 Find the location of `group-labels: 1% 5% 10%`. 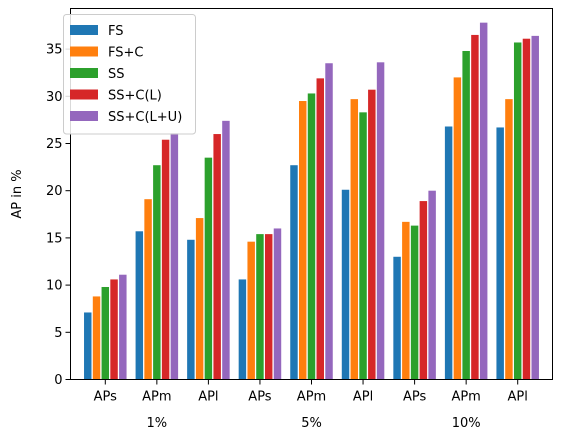

group-labels: 1% 5% 10% is located at coordinates (314, 423).